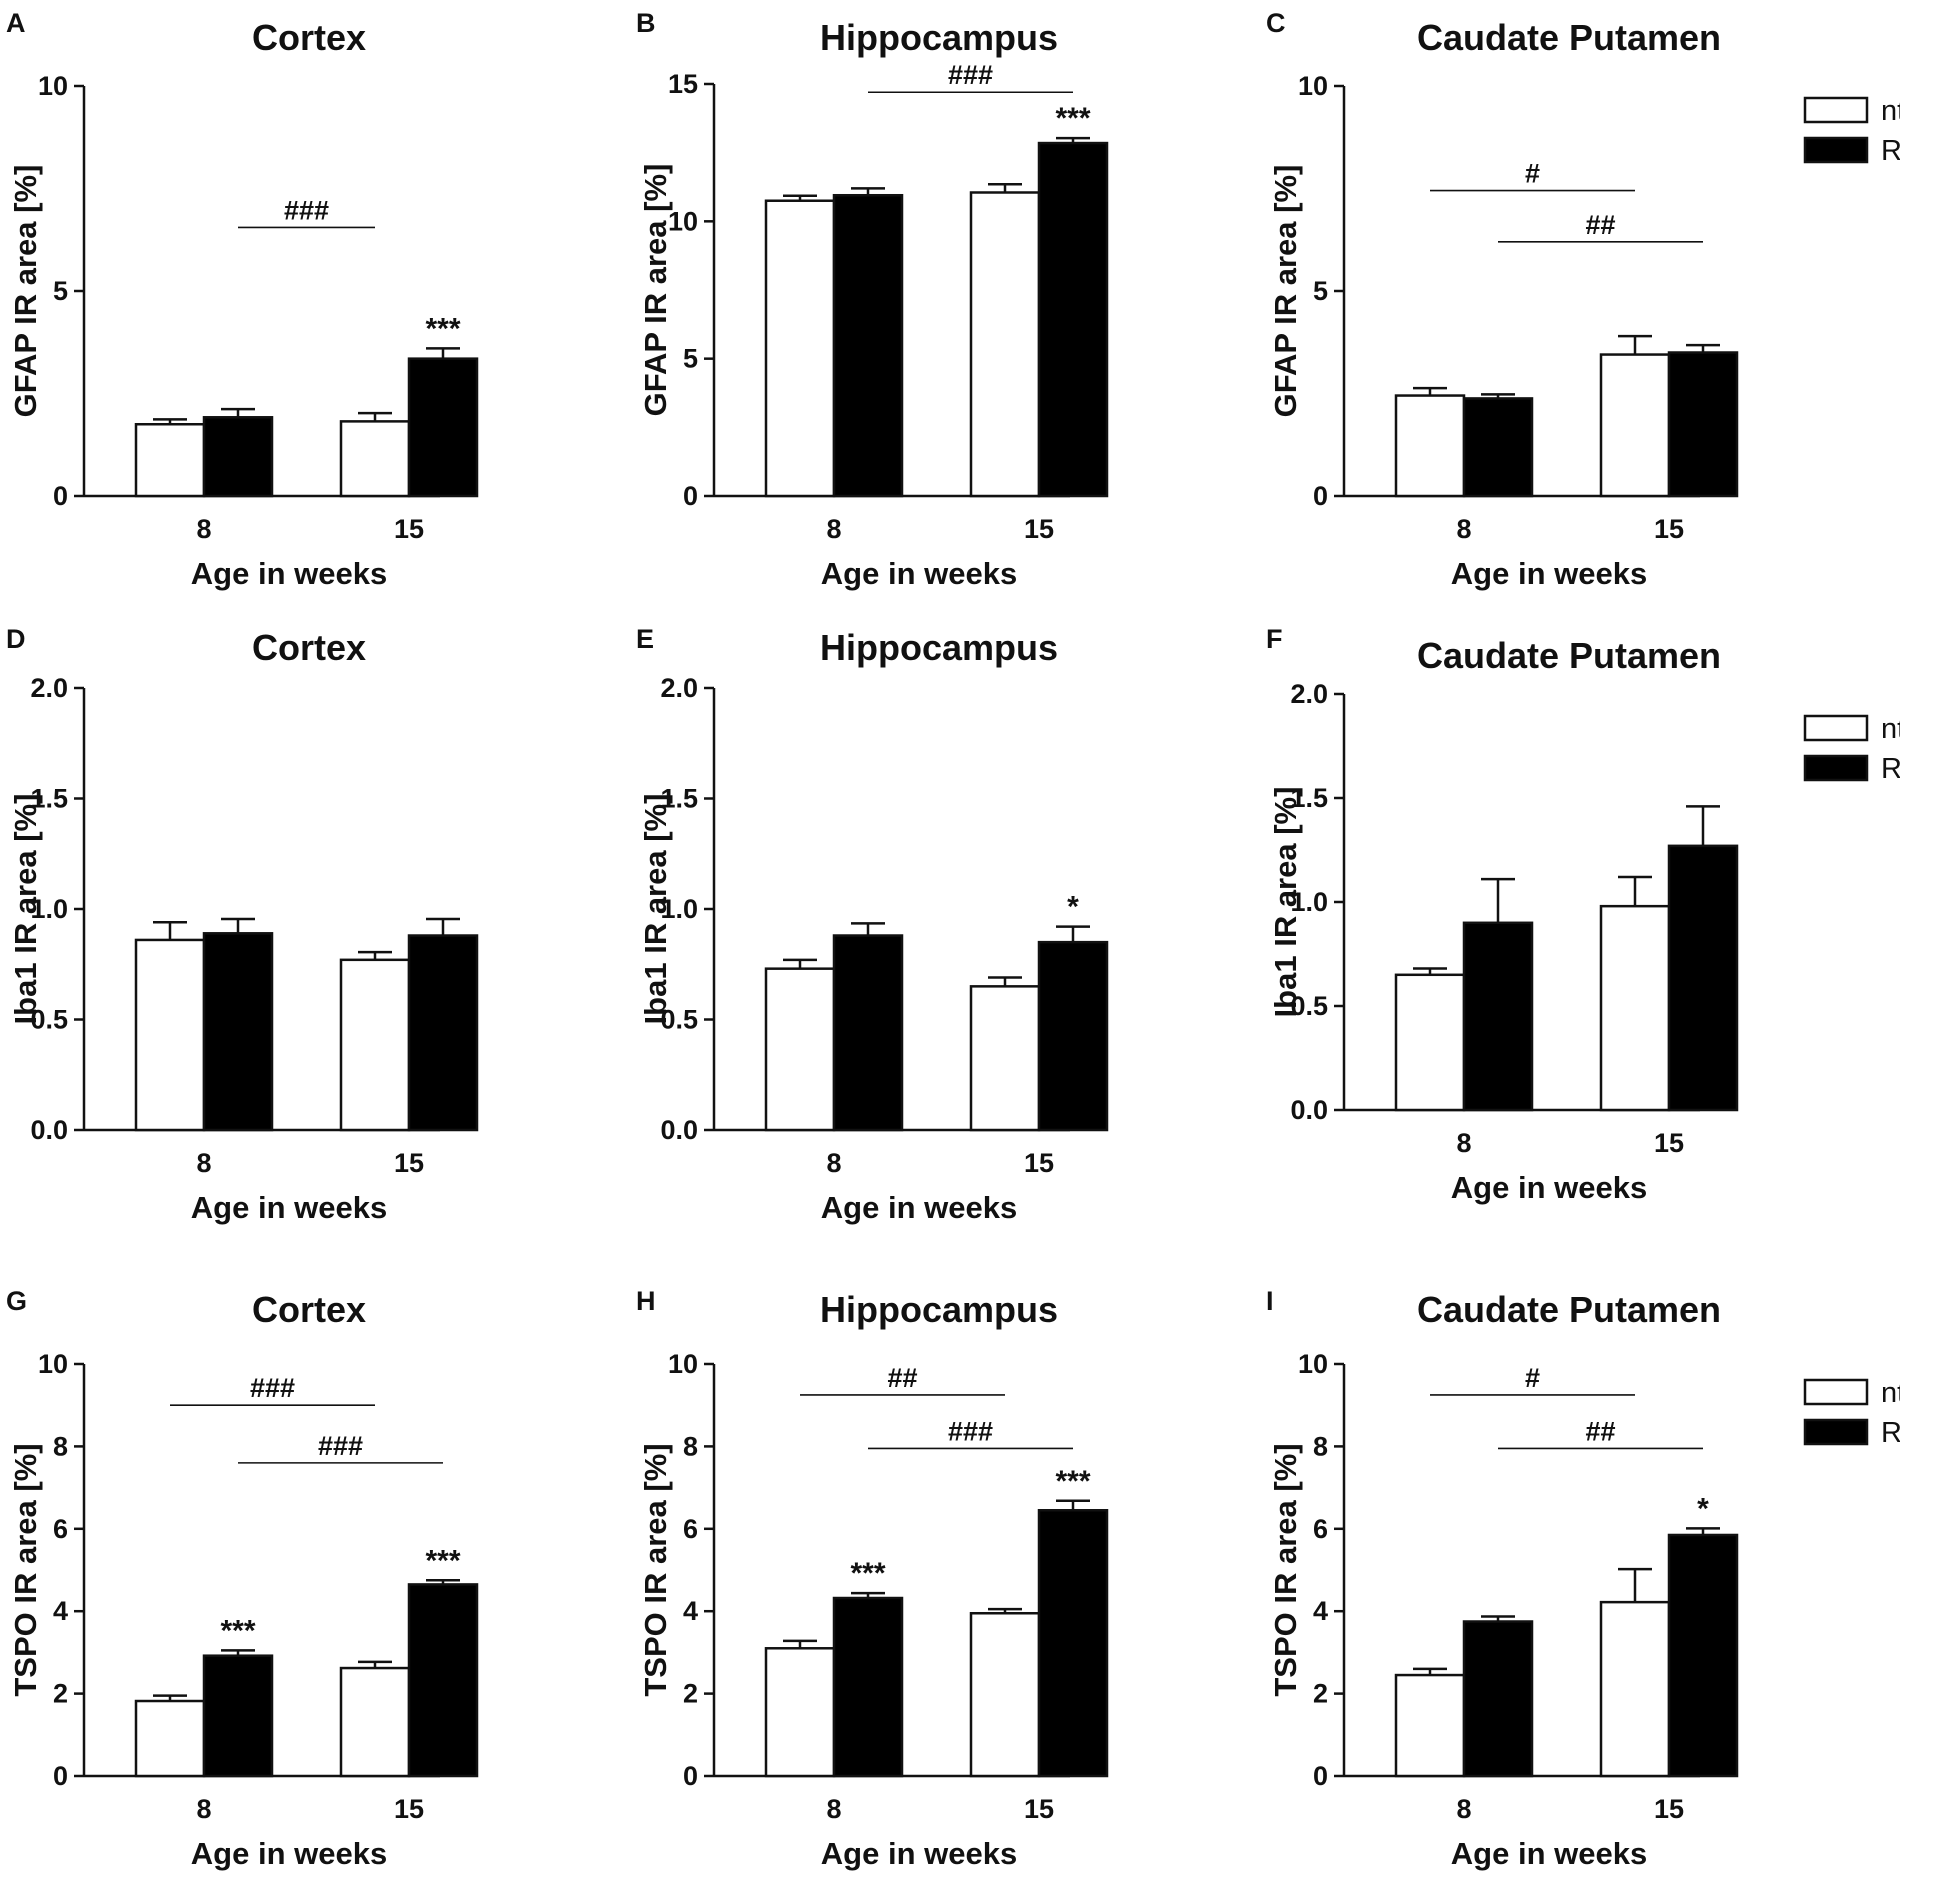  I want to click on comparison-label: #, so click(1532, 174).